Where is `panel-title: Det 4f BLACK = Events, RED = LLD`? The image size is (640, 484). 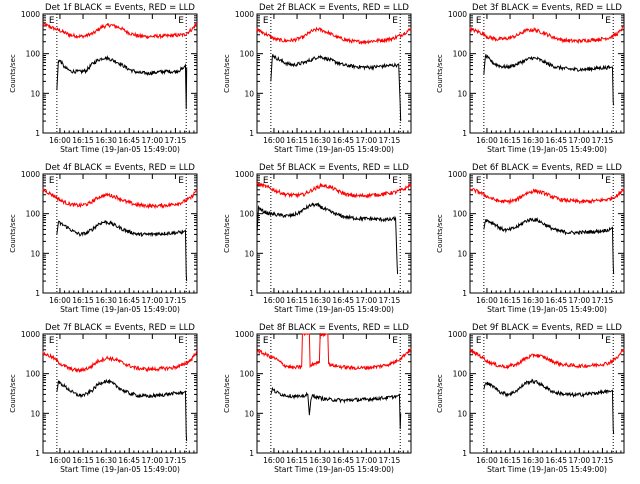
panel-title: Det 4f BLACK = Events, RED = LLD is located at coordinates (120, 168).